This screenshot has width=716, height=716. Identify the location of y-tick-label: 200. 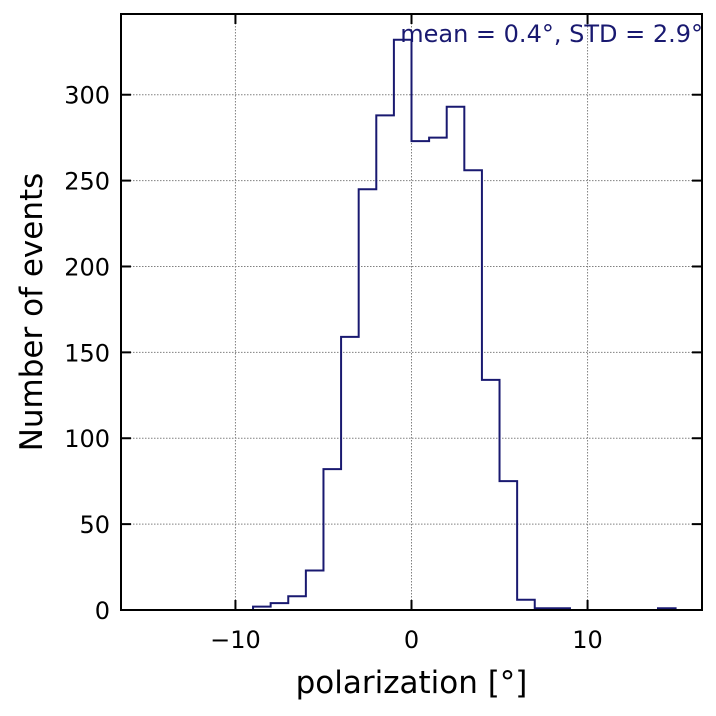
(87, 267).